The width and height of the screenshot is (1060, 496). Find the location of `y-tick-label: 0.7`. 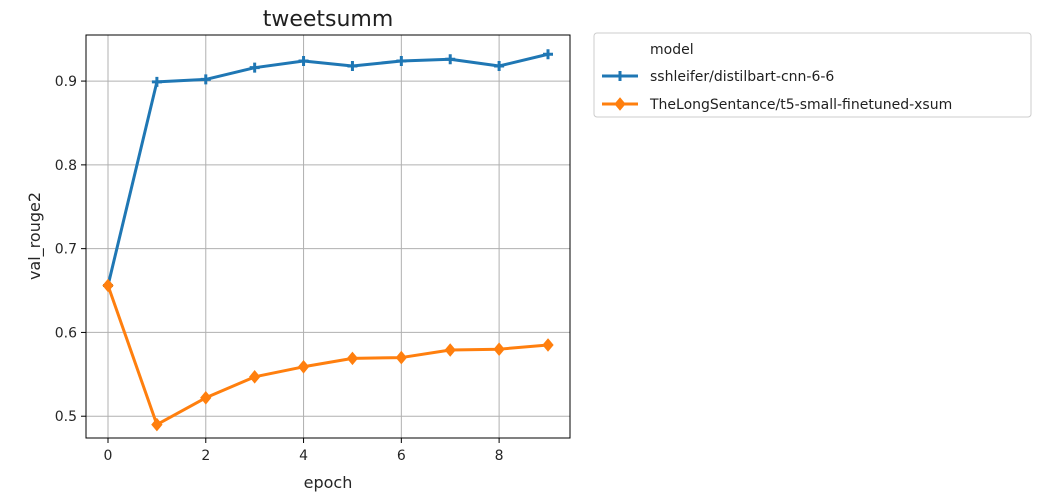

y-tick-label: 0.7 is located at coordinates (66, 250).